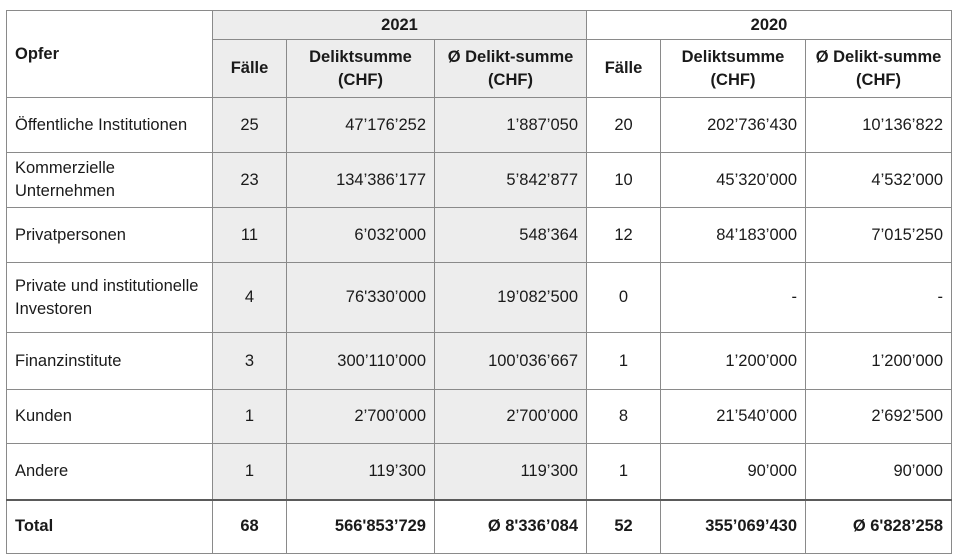 This screenshot has height=555, width=960. Describe the element at coordinates (623, 68) in the screenshot. I see `cases-2020-header: Fälle` at that location.